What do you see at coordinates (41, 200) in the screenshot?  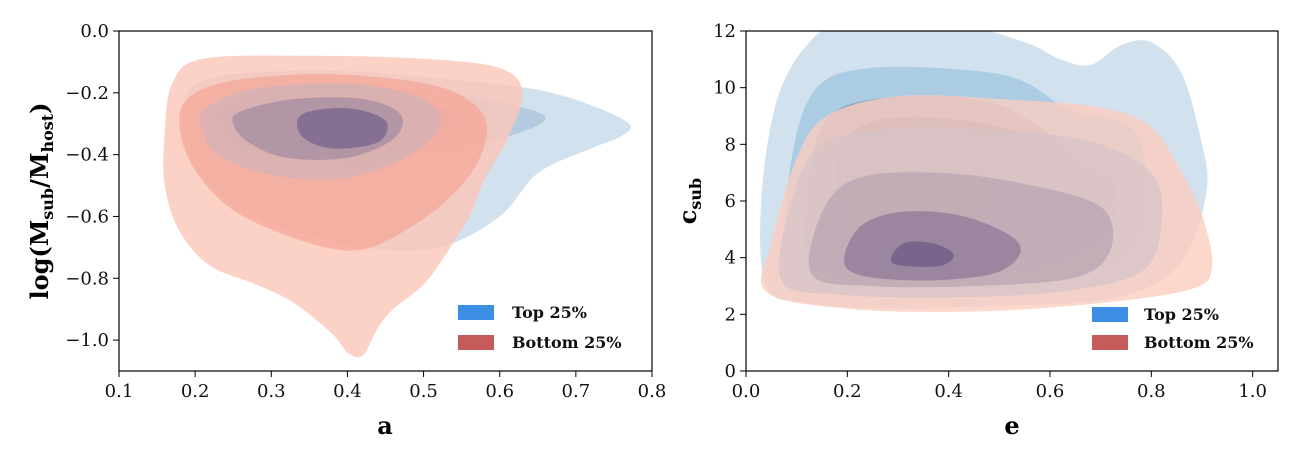 I see `left-y-axis-label: log(Msub/Mhost)` at bounding box center [41, 200].